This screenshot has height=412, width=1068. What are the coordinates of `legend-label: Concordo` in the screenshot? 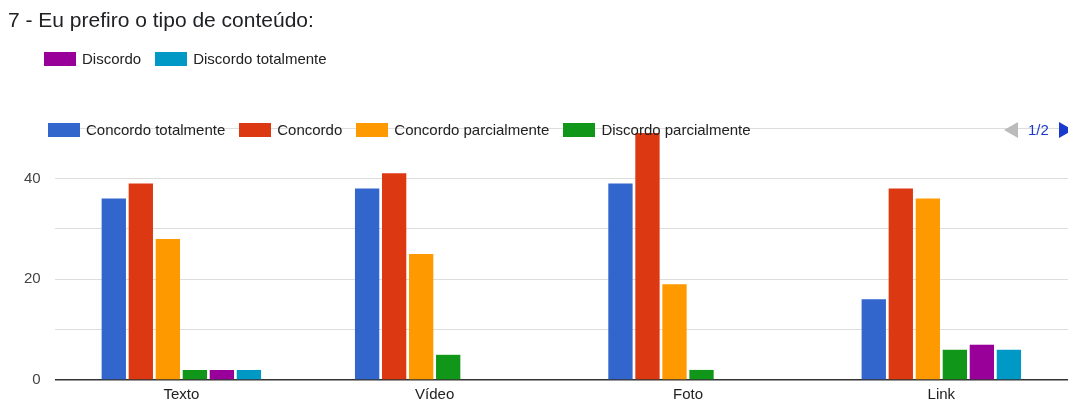 It's located at (310, 129).